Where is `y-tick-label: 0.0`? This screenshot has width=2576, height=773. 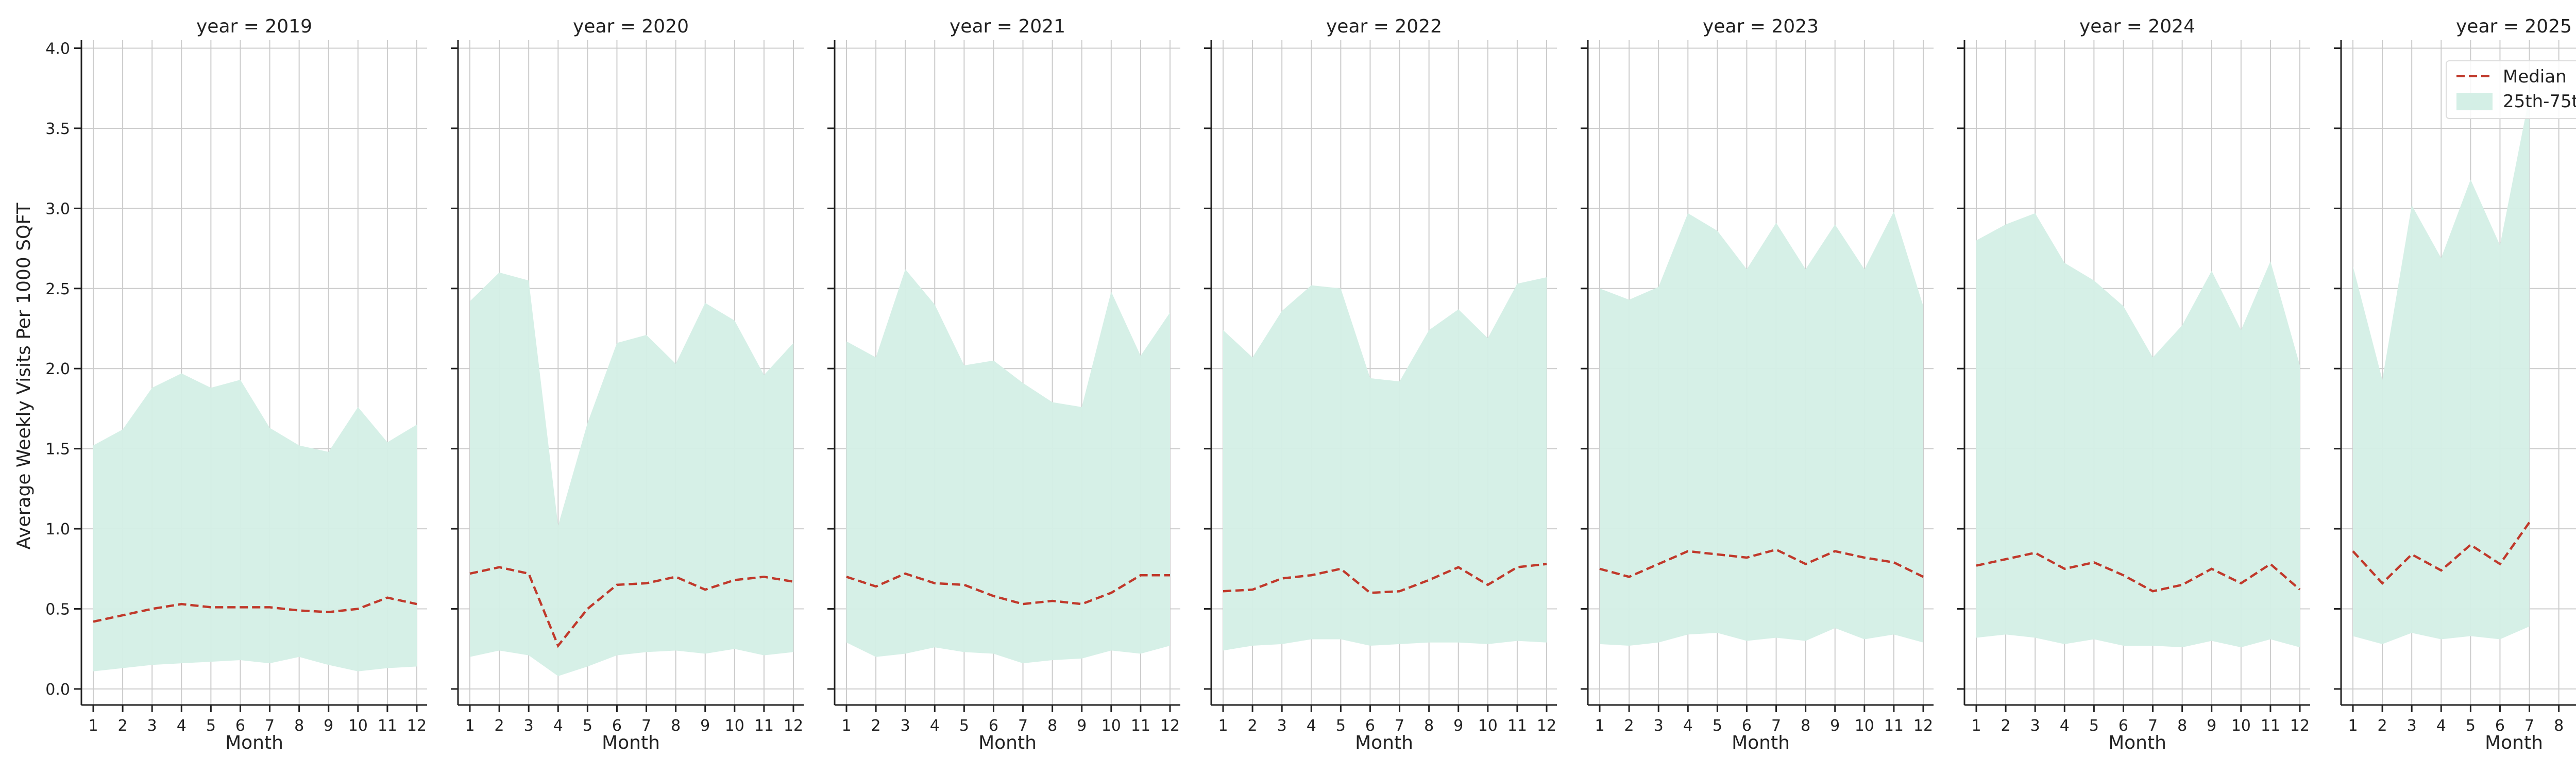 y-tick-label: 0.0 is located at coordinates (57, 690).